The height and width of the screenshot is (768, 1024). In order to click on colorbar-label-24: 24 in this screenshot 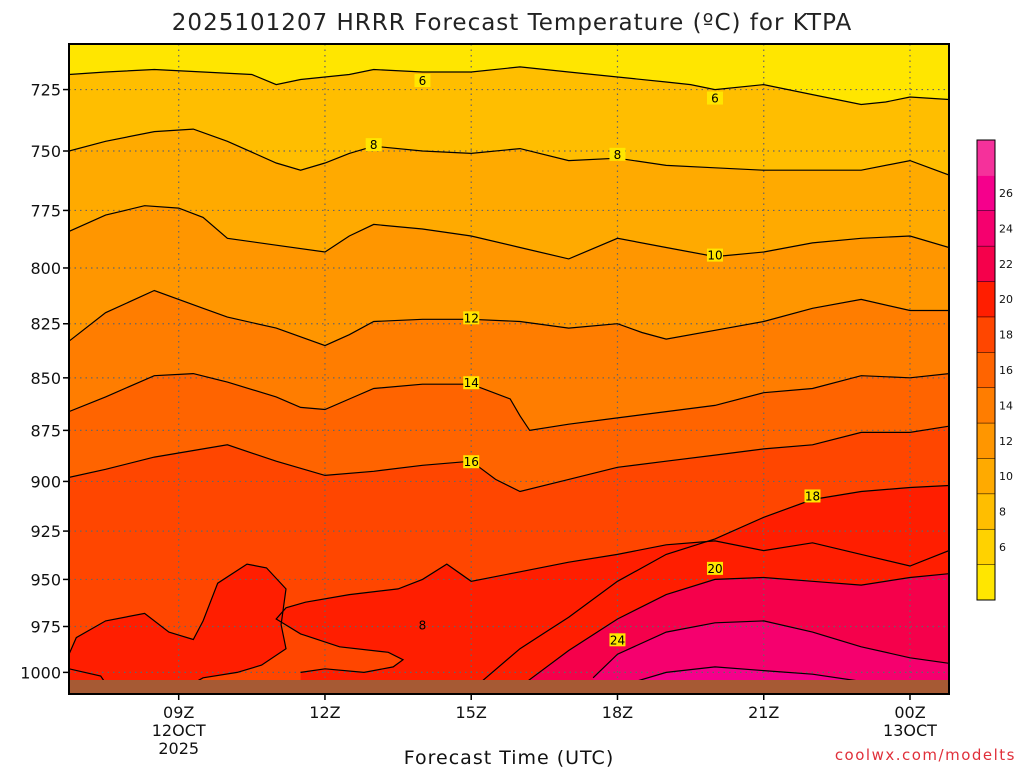, I will do `click(1006, 228)`.